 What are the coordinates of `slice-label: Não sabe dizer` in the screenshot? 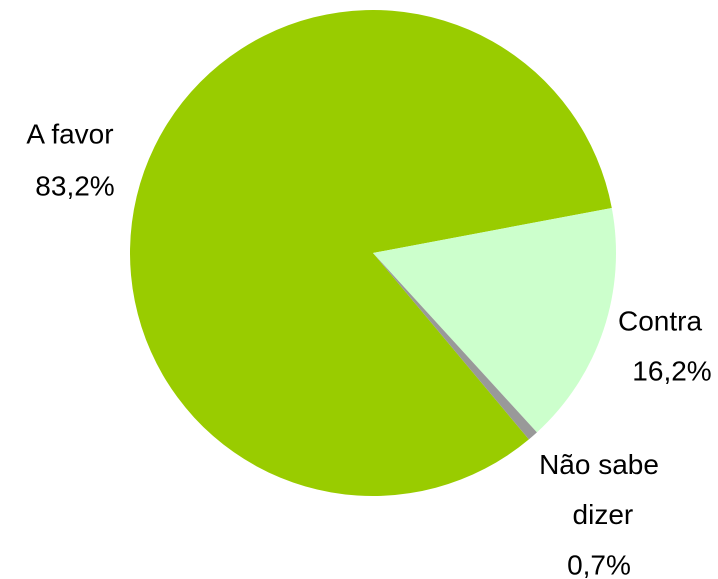 It's located at (599, 489).